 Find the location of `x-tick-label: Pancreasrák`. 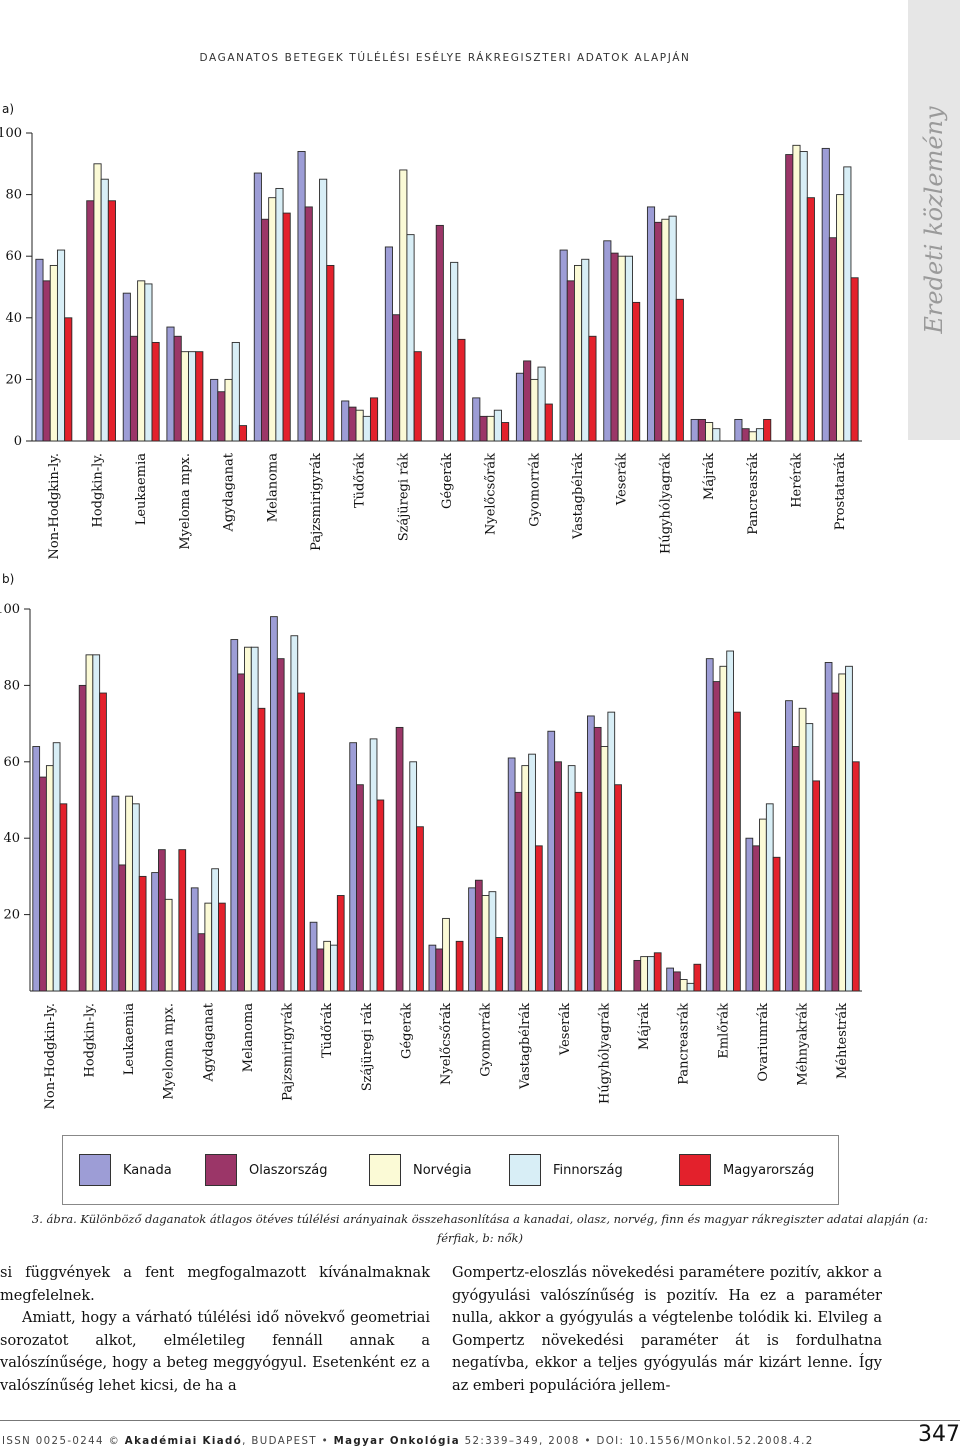

x-tick-label: Pancreasrák is located at coordinates (753, 494).